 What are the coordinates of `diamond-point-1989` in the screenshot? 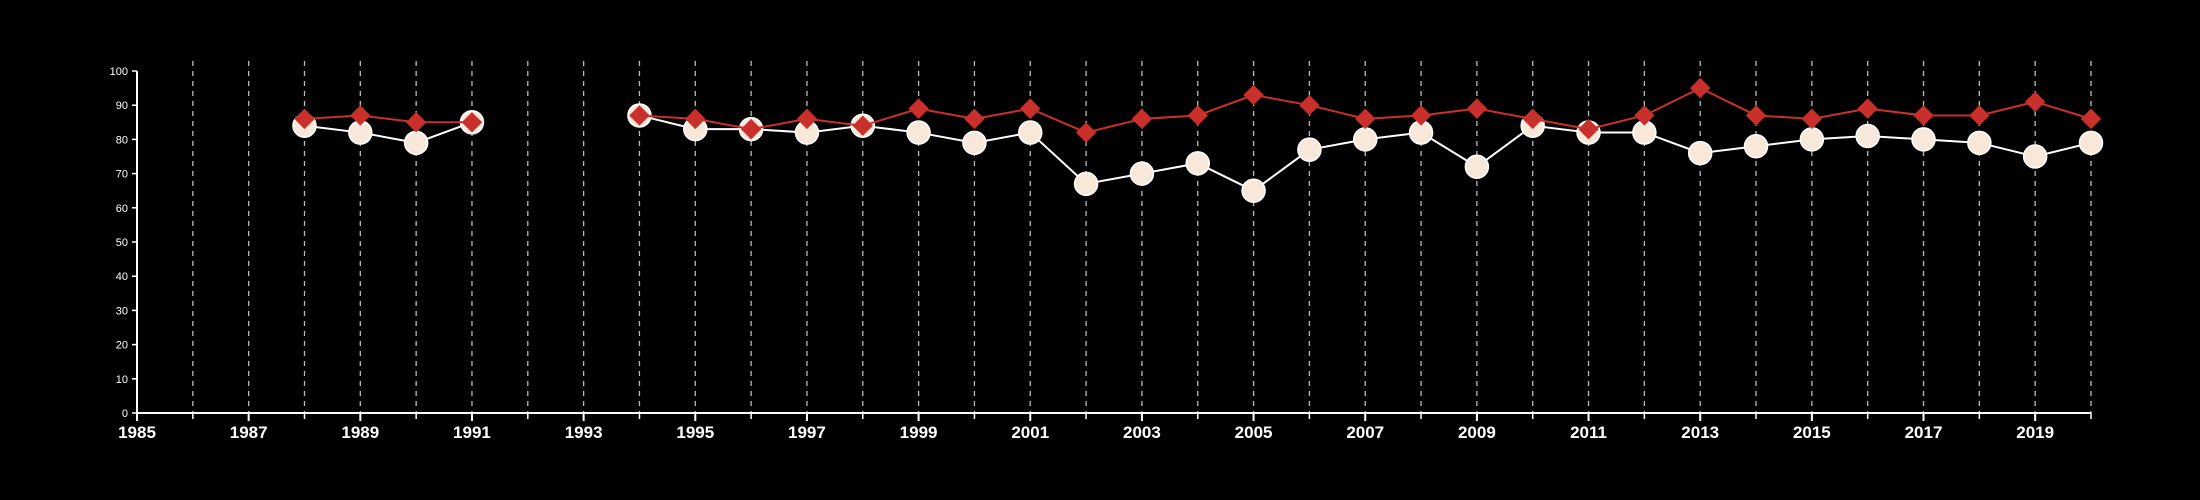 It's located at (360, 115).